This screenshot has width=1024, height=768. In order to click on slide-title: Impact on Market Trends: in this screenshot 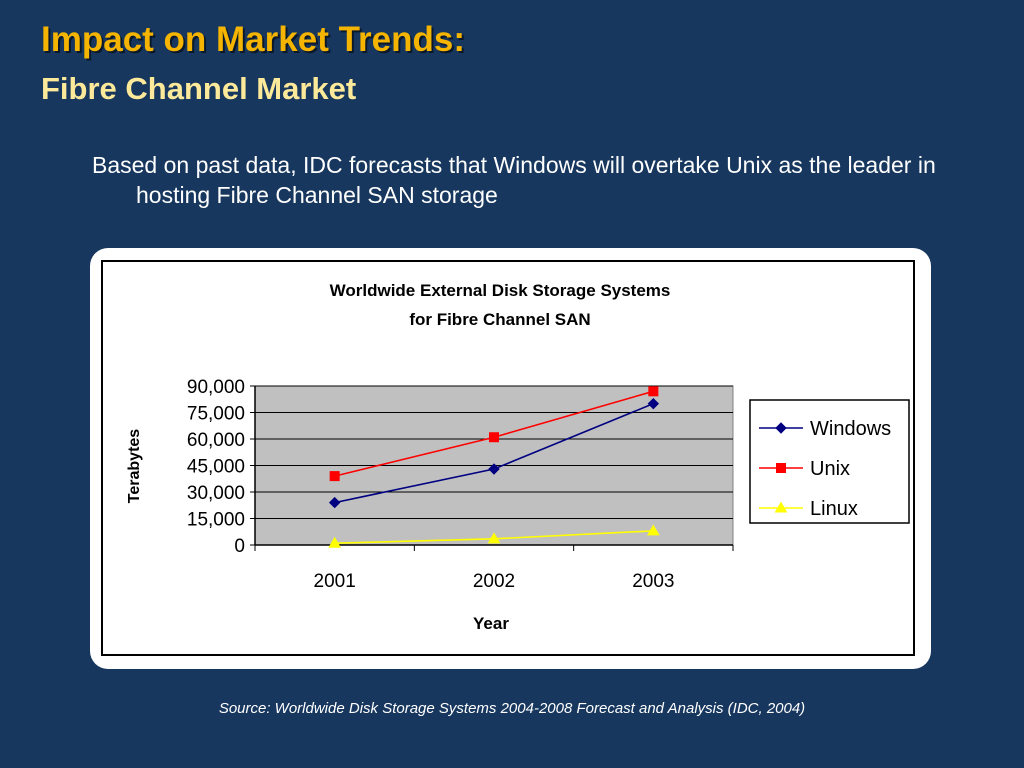, I will do `click(253, 39)`.